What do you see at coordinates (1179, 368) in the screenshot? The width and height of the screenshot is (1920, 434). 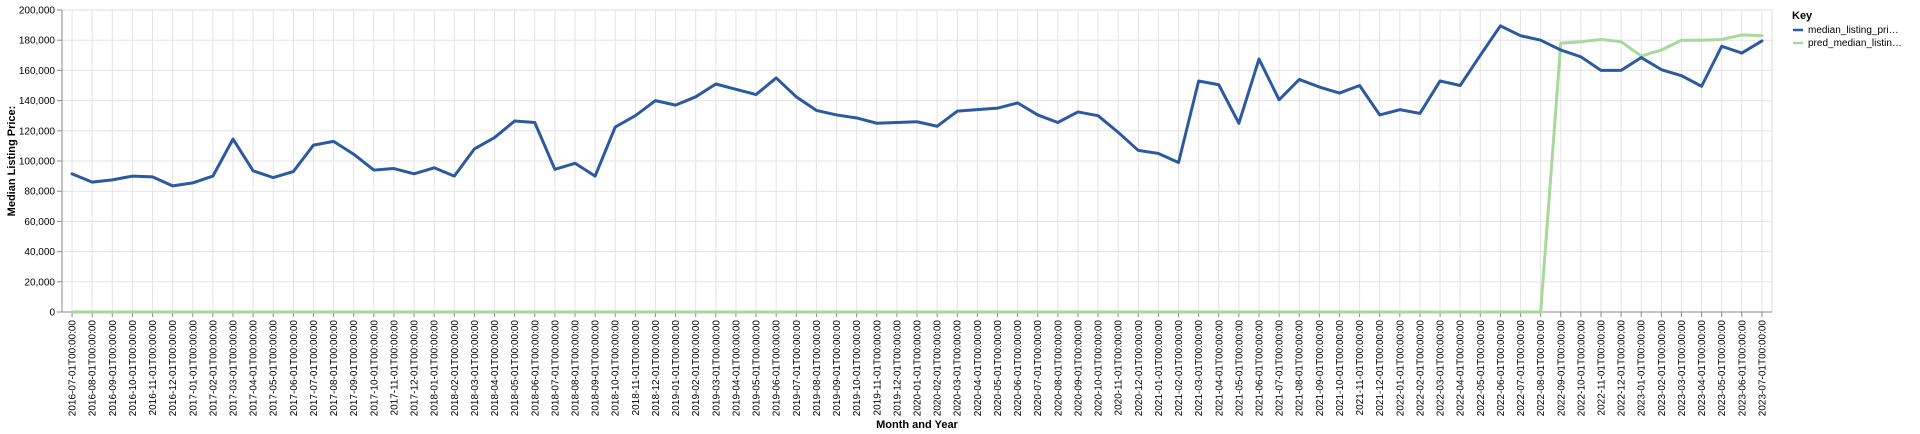 I see `x-tick-label: 2021-02-01T00:00:00` at bounding box center [1179, 368].